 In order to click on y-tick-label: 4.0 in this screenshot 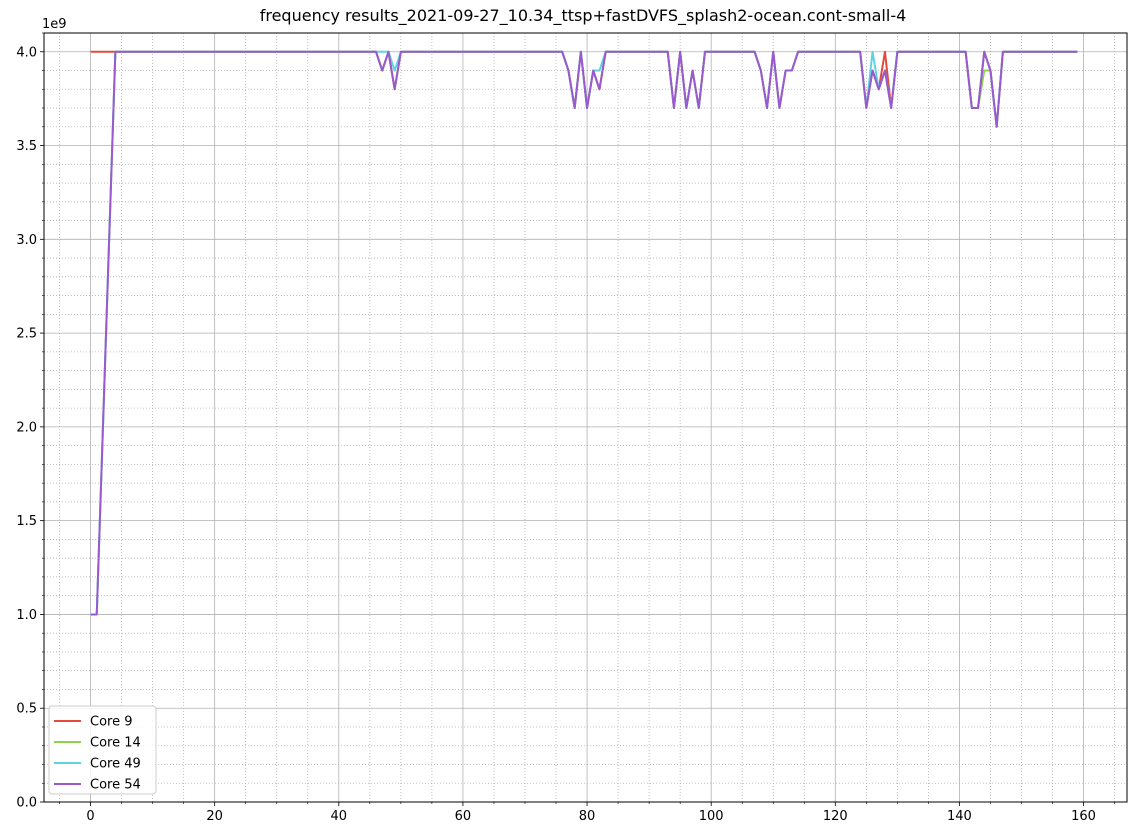, I will do `click(26, 52)`.